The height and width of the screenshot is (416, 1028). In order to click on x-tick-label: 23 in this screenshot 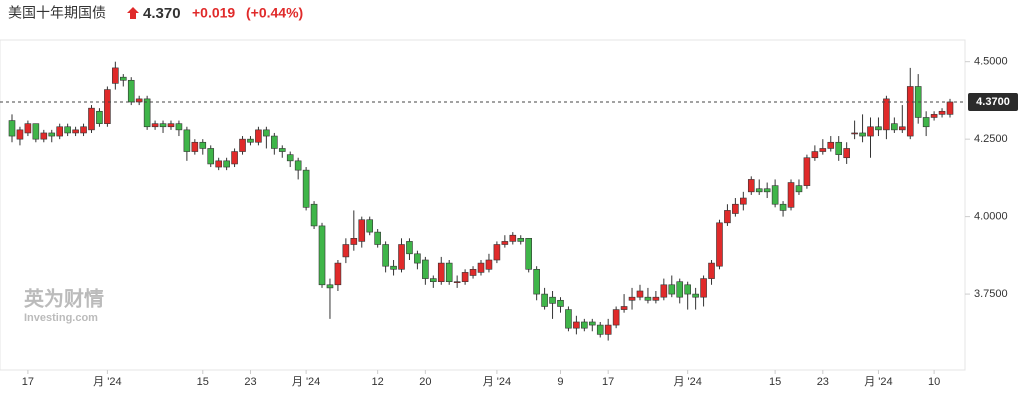, I will do `click(823, 382)`.